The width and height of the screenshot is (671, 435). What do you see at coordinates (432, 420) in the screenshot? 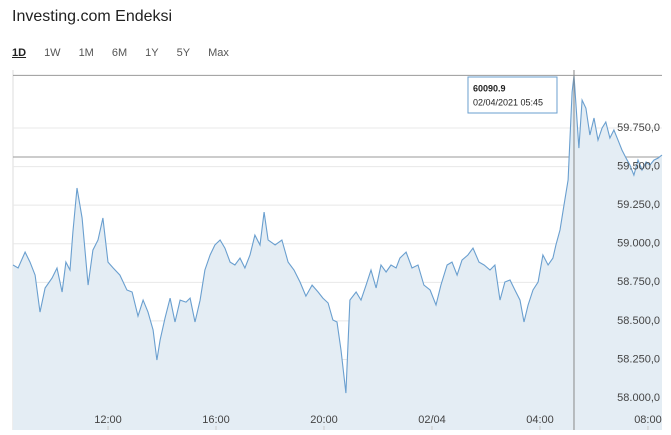
I see `x-tick-label: 02/04` at bounding box center [432, 420].